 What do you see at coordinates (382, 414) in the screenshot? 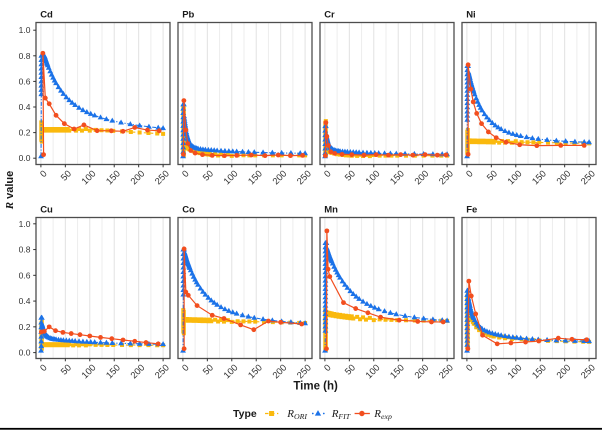
I see `svg-text: Rexp` at bounding box center [382, 414].